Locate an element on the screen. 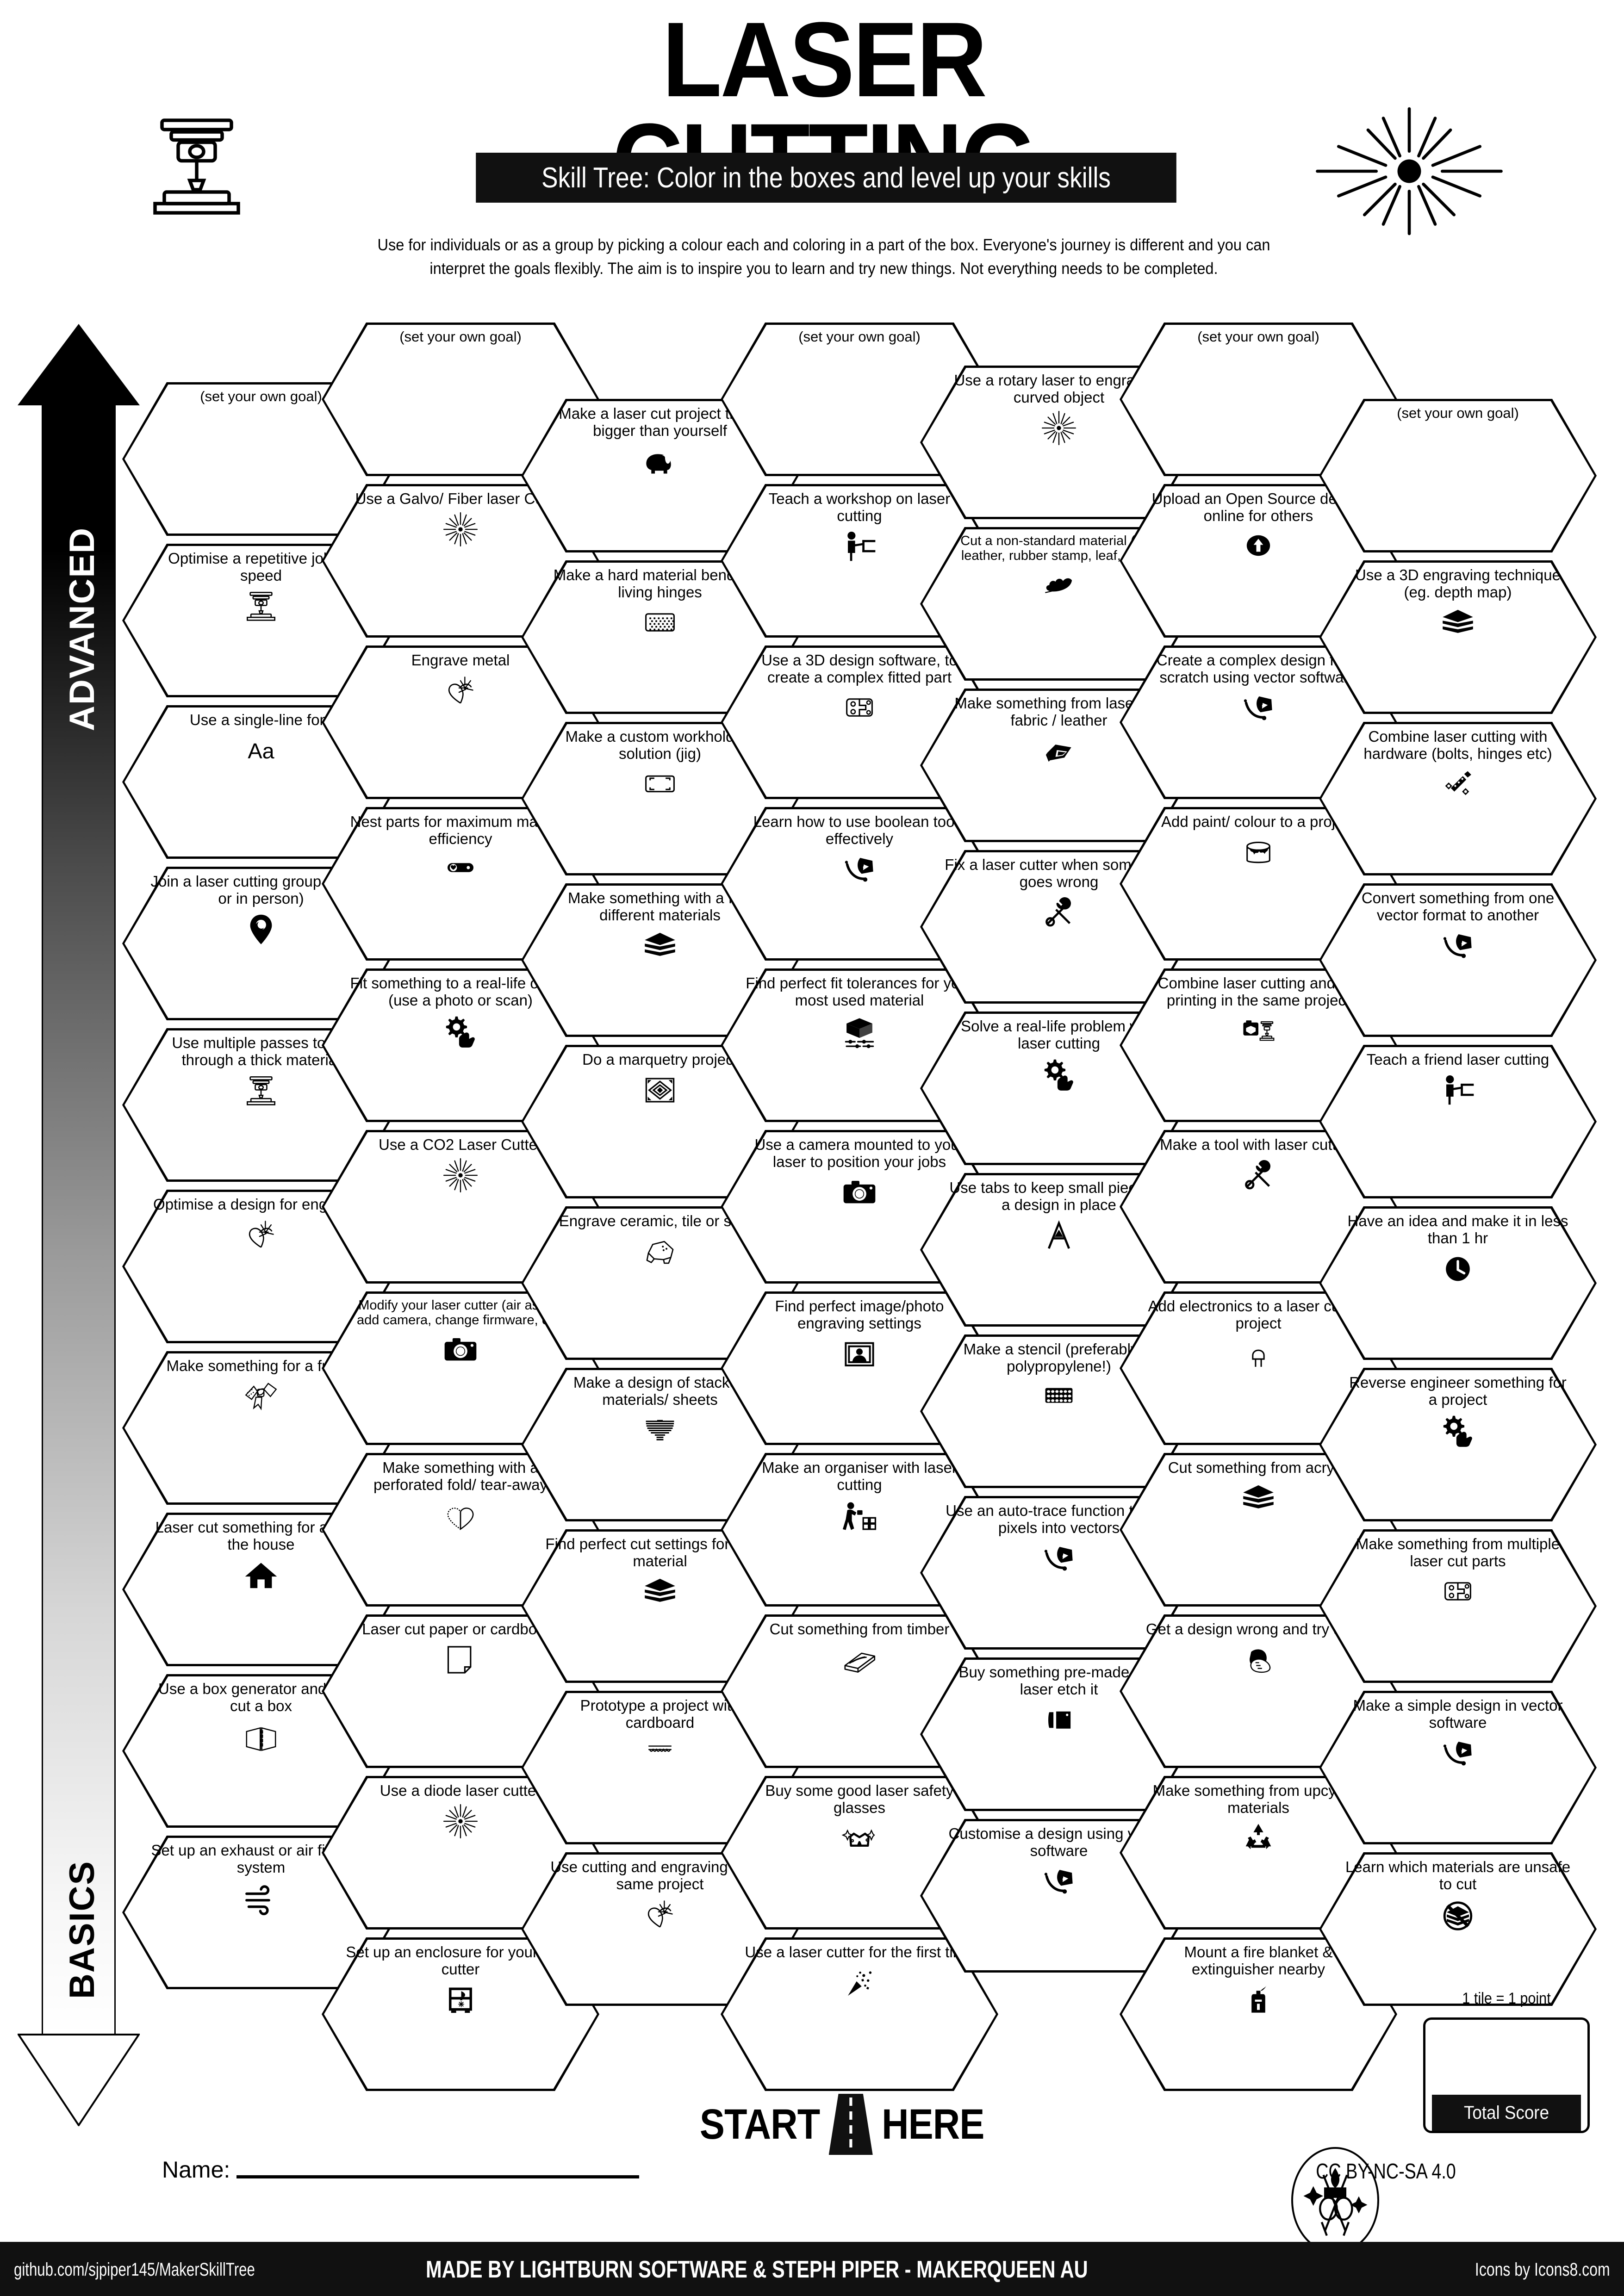 The height and width of the screenshot is (2296, 1624). skill-tile-label: Make an organiser with laser cutting is located at coordinates (859, 1476).